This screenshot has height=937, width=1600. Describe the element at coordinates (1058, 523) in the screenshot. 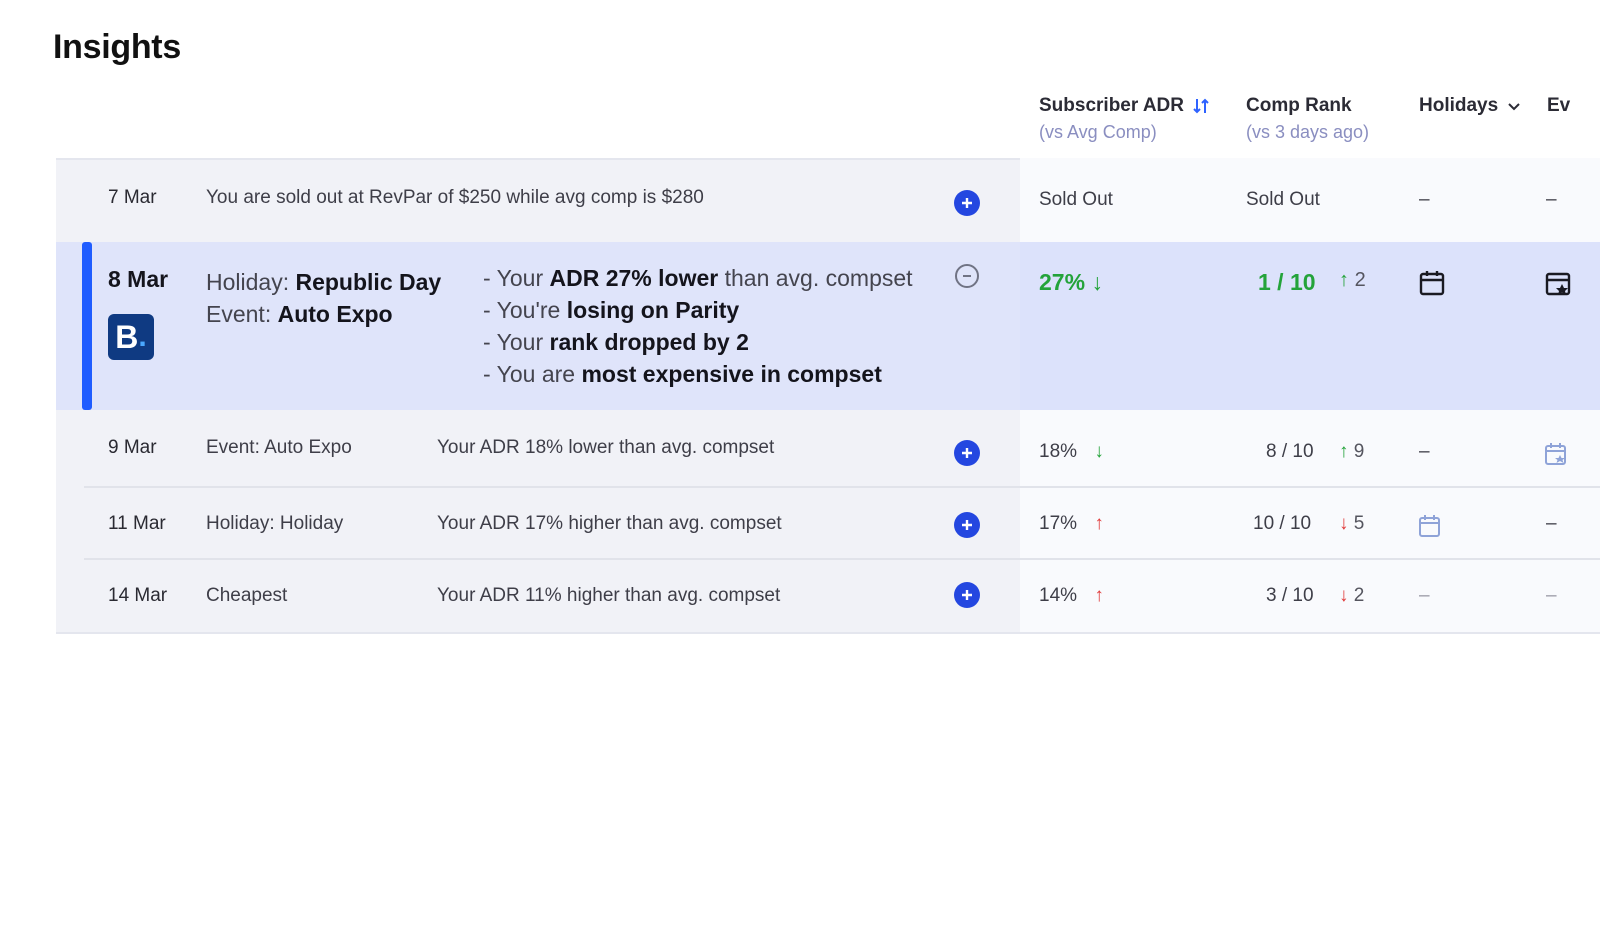

I see `row-adr-value: 17%` at that location.